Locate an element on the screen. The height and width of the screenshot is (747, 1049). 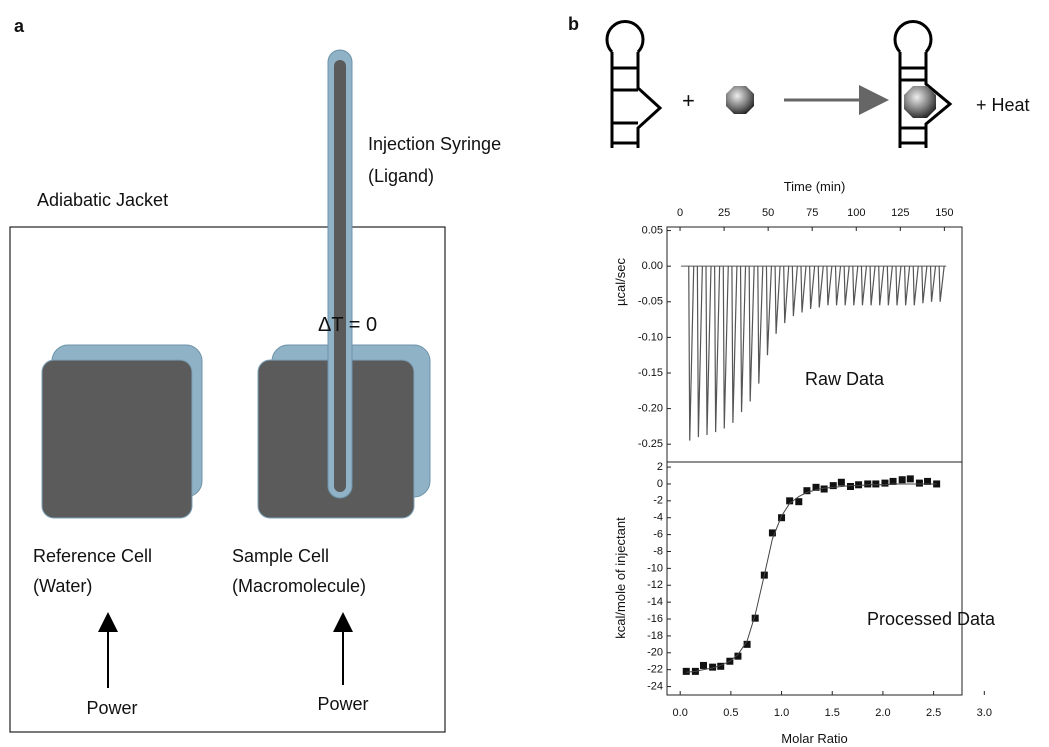
y-tick-label: -14 is located at coordinates (655, 602).